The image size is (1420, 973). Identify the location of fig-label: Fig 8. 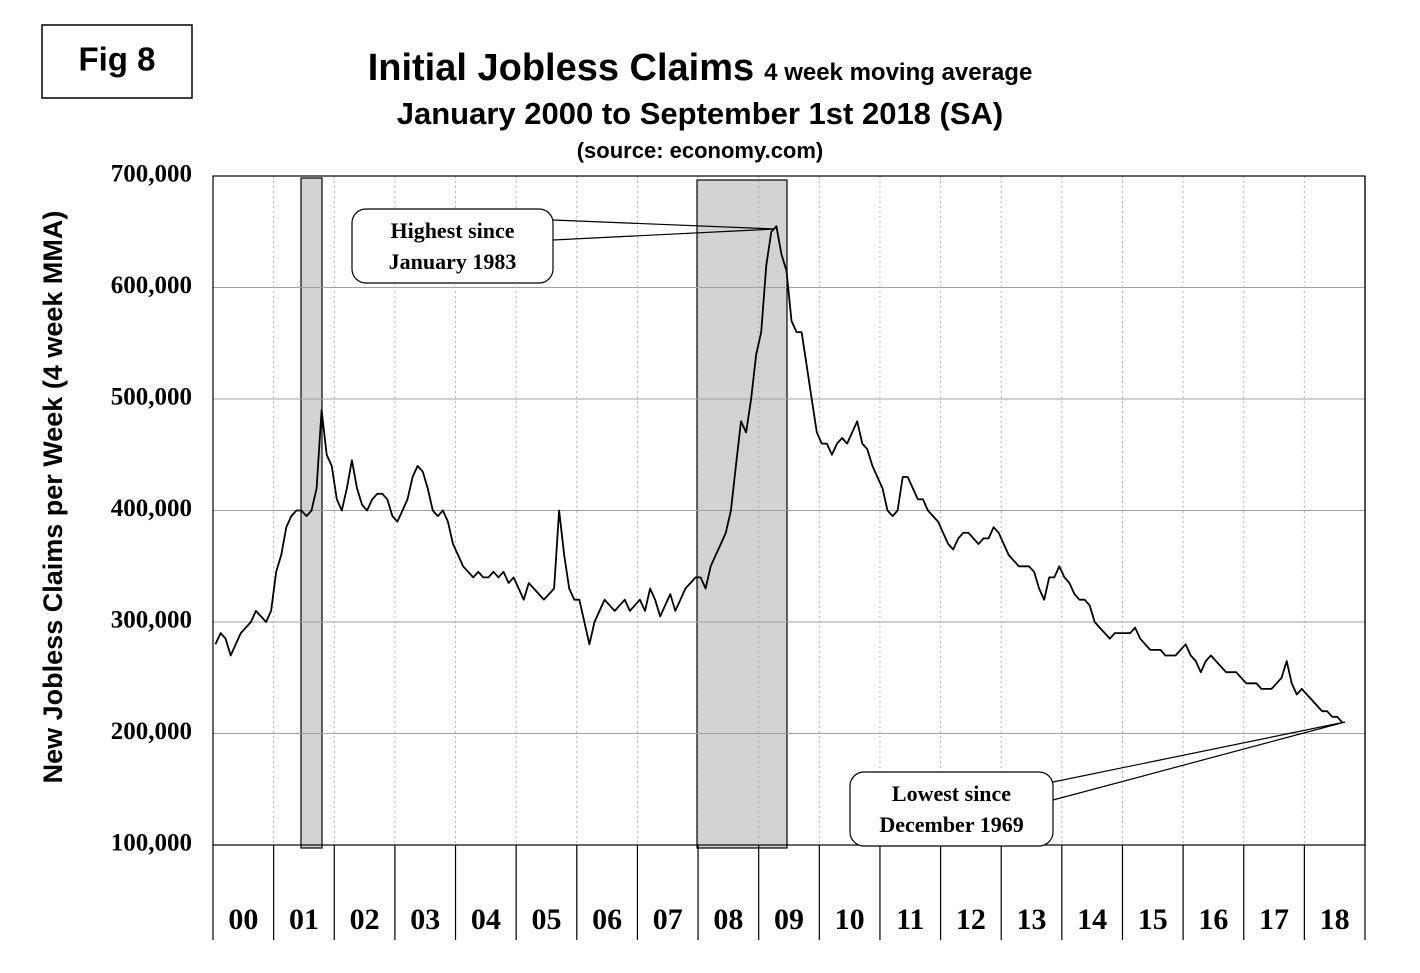
(116, 59).